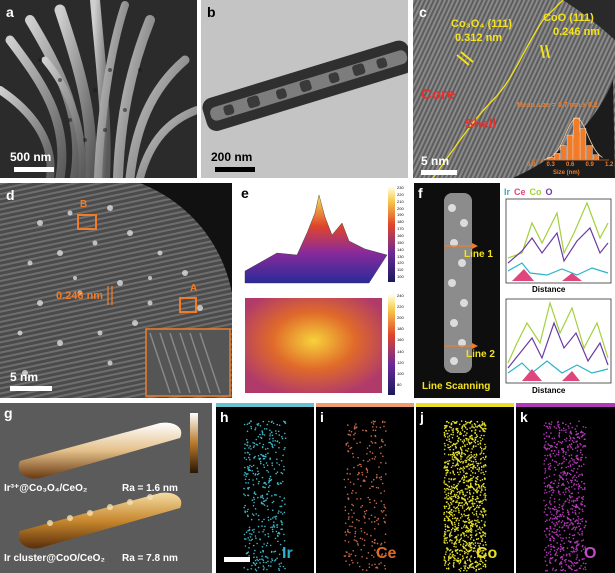 The height and width of the screenshot is (573, 615). What do you see at coordinates (565, 496) in the screenshot?
I see `o-map` at bounding box center [565, 496].